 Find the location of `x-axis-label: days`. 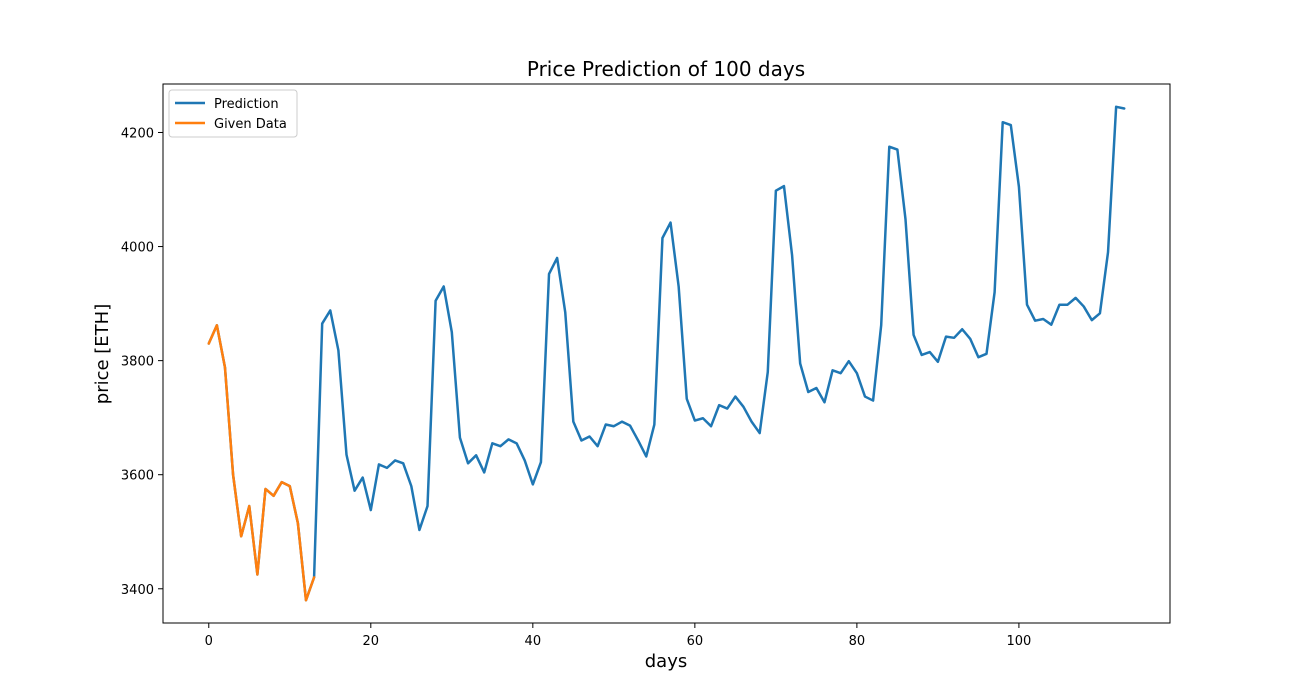

x-axis-label: days is located at coordinates (666, 661).